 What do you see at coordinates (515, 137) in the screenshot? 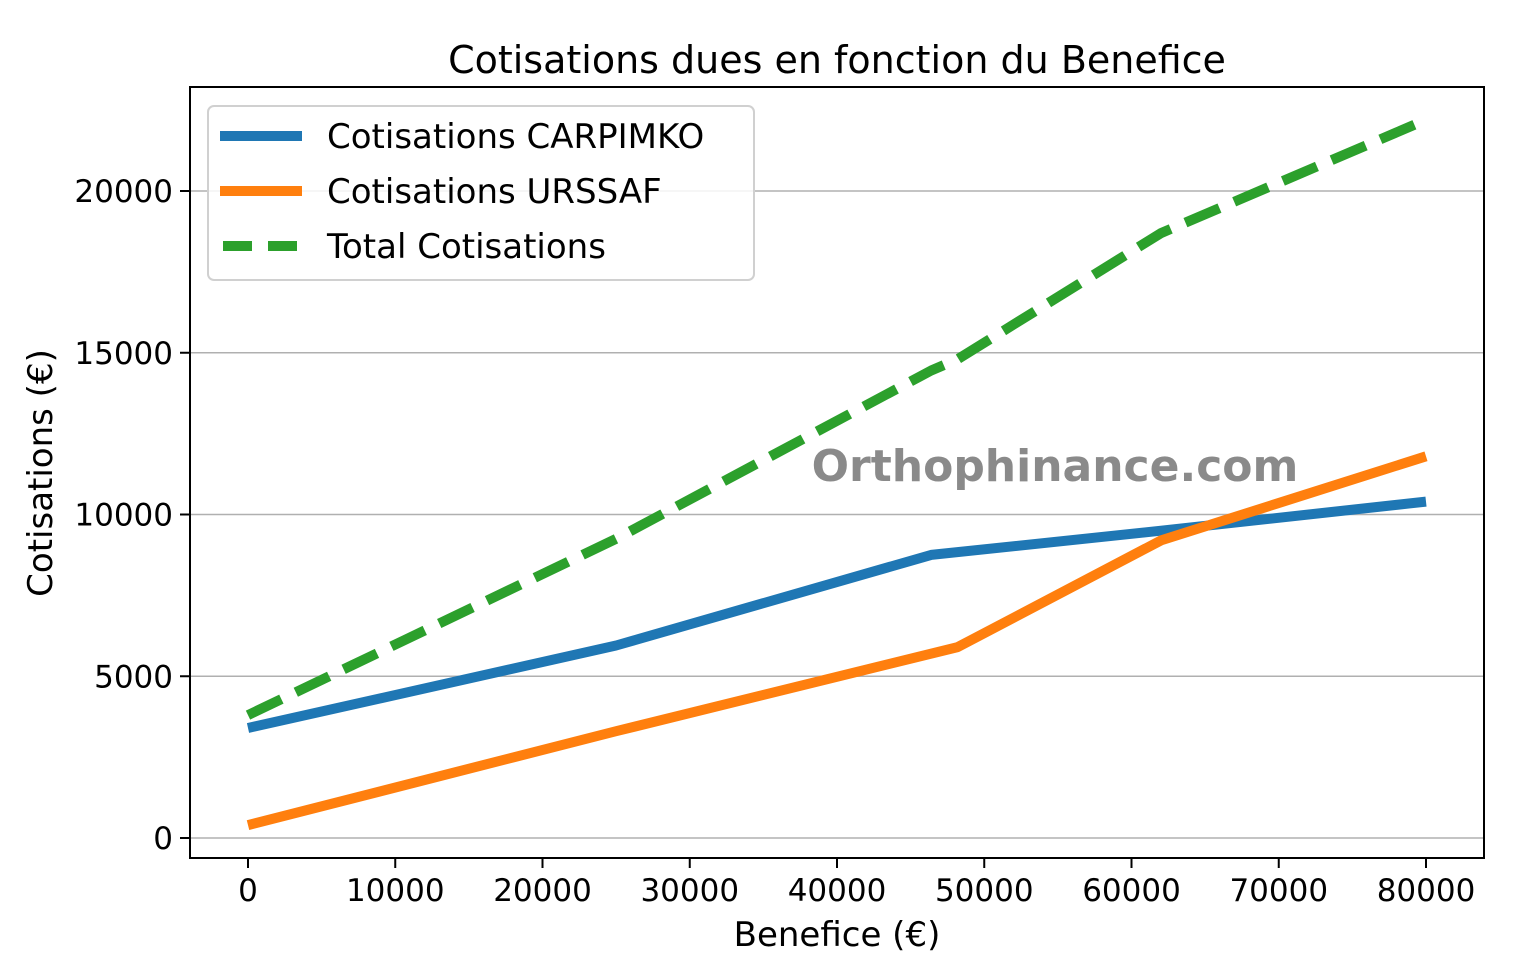
I see `legend-label: Cotisations CARPIMKO` at bounding box center [515, 137].